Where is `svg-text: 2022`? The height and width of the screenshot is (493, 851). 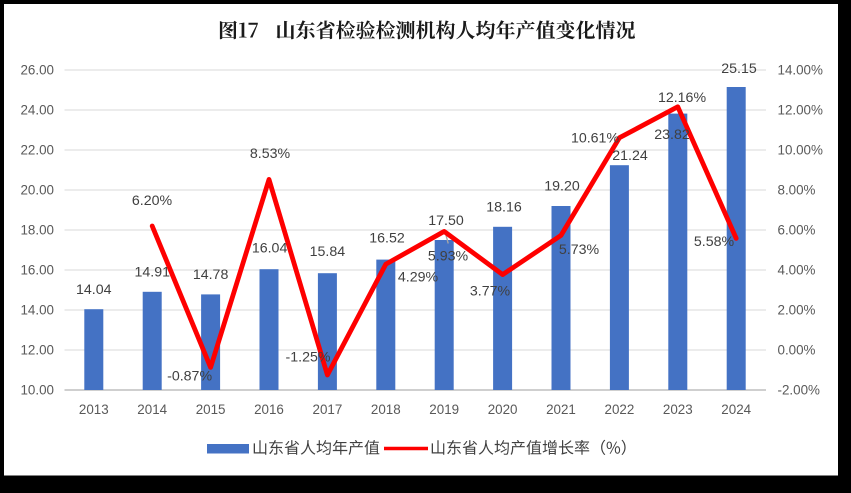 svg-text: 2022 is located at coordinates (620, 409).